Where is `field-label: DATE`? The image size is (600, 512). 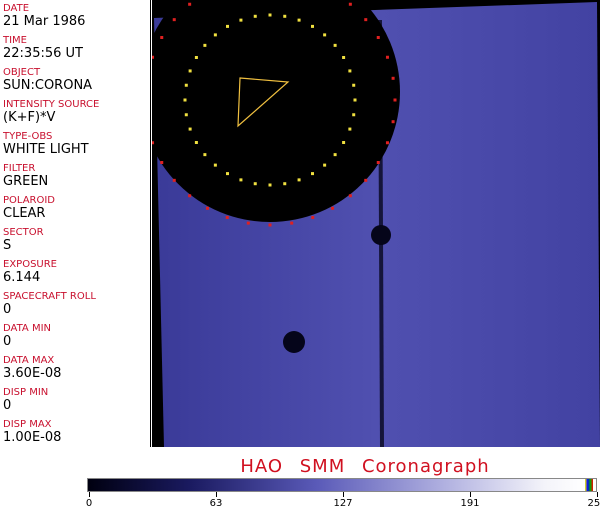
field-label: DATE is located at coordinates (16, 8).